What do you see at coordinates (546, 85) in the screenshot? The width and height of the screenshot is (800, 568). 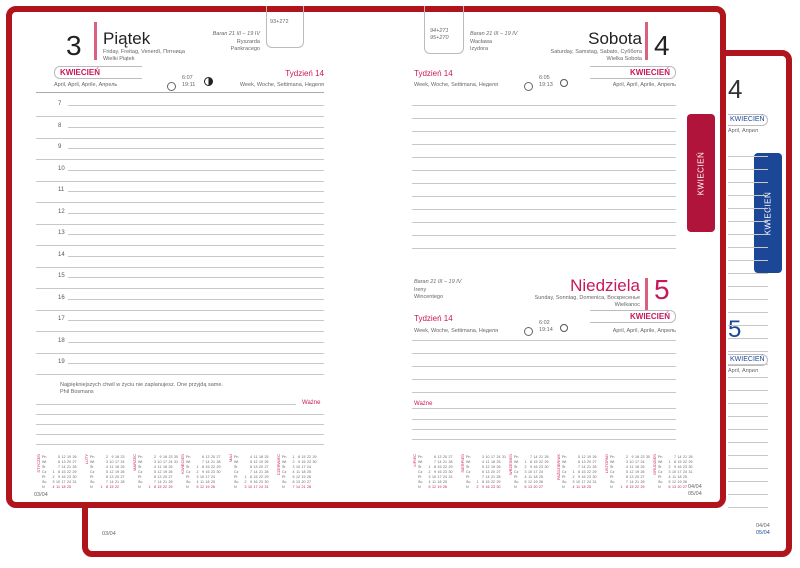 I see `sat-sunset: 19:13` at bounding box center [546, 85].